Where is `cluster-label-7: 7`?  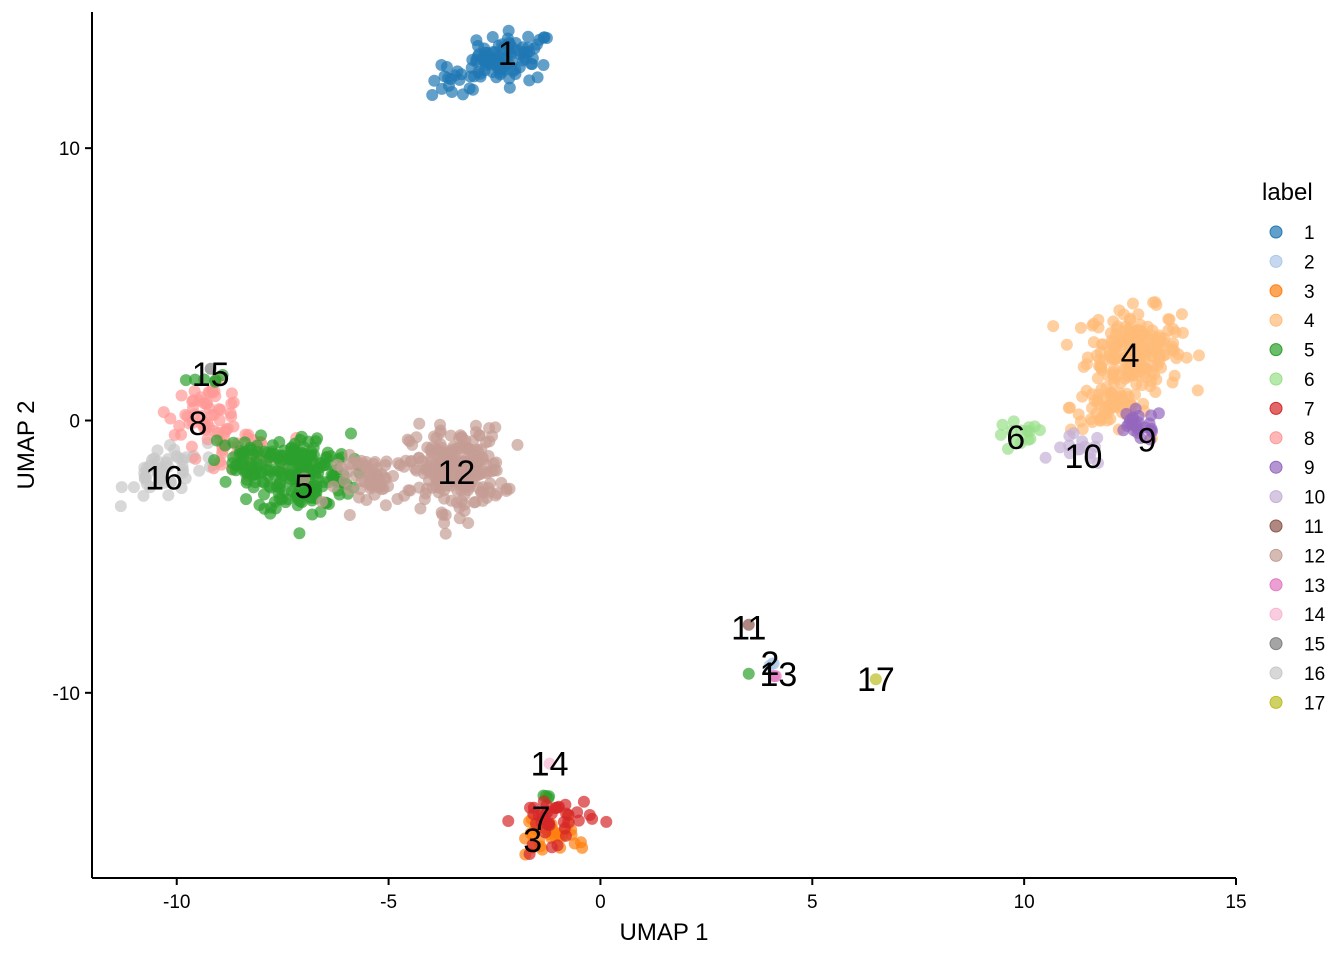 cluster-label-7: 7 is located at coordinates (541, 819).